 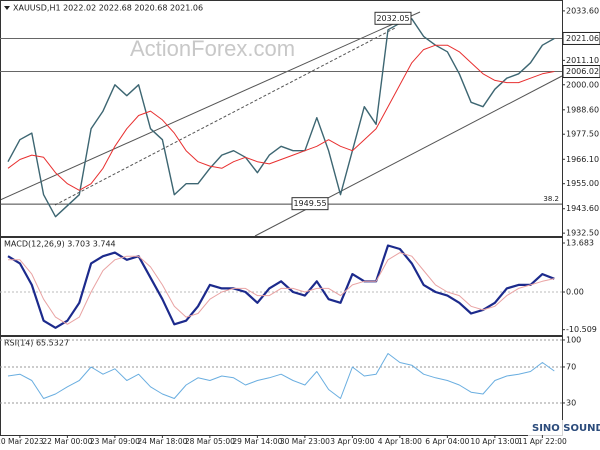 I want to click on y-tick-label: 0.00, so click(x=575, y=292).